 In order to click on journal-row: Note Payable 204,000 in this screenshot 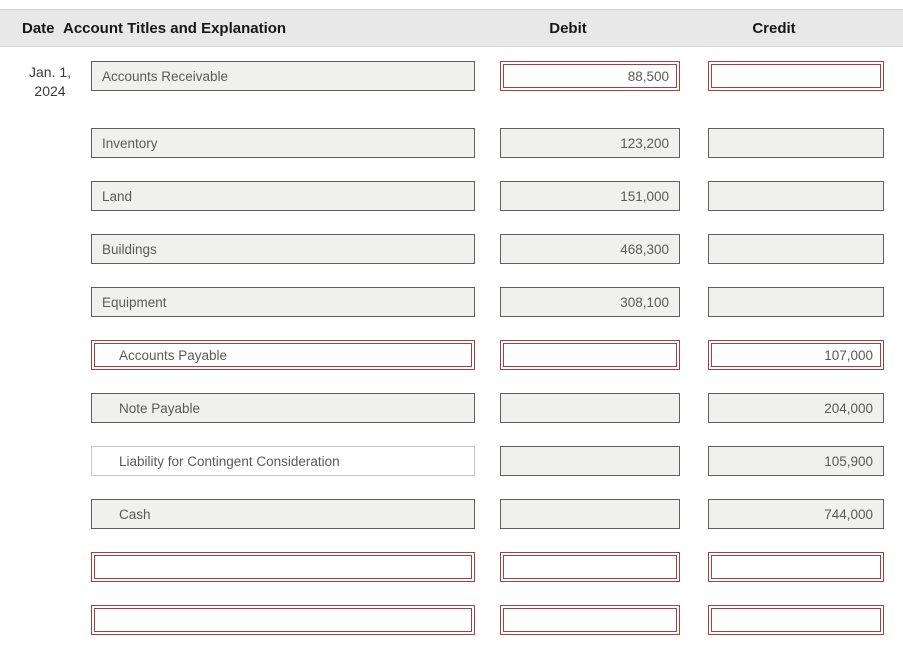, I will do `click(451, 408)`.